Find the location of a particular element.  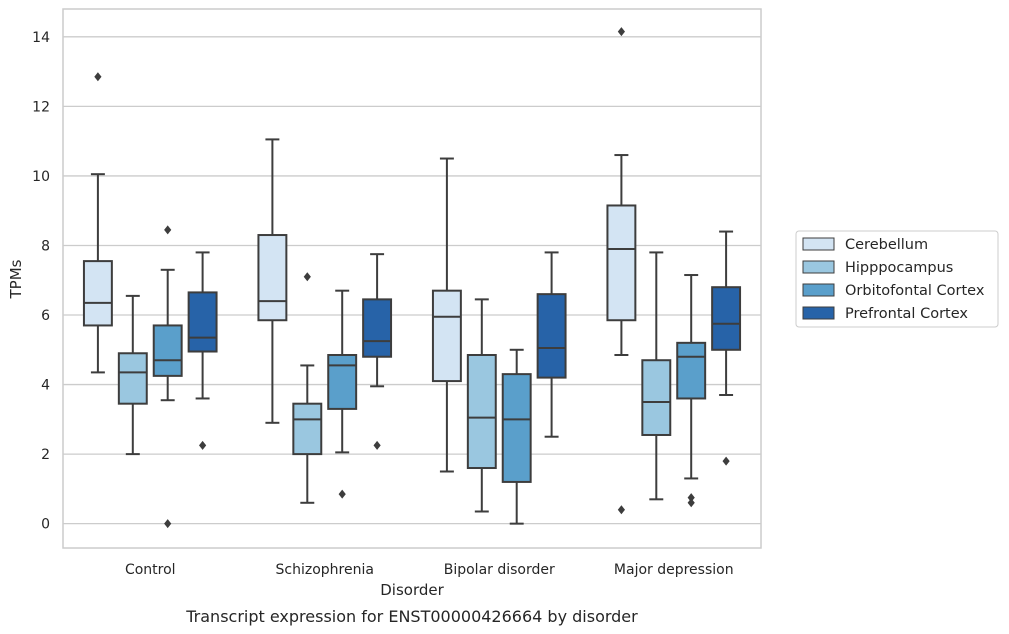

x-tick-label: Control is located at coordinates (150, 570).